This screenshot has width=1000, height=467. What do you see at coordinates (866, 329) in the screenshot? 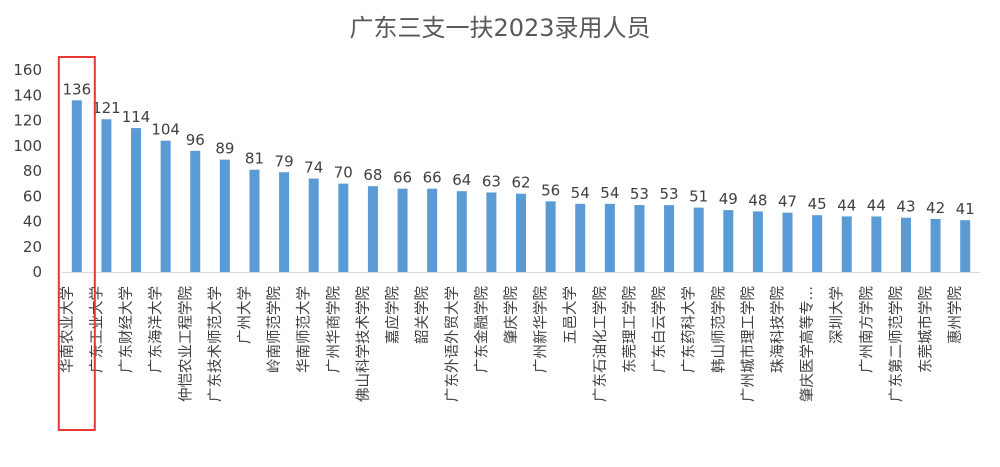
I see `x-tick-label: 广州南方学院` at bounding box center [866, 329].